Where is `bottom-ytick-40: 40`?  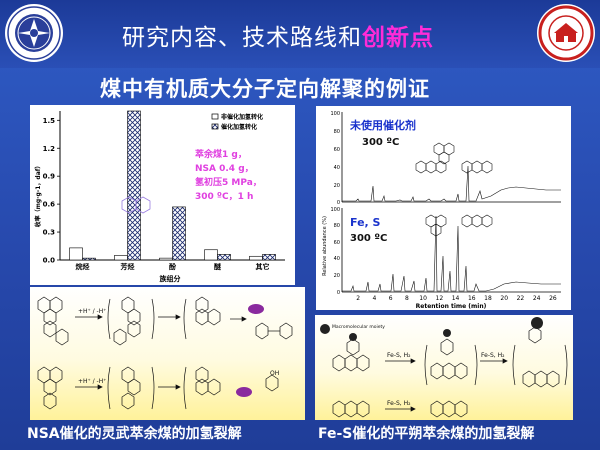
bottom-ytick-40: 40 is located at coordinates (337, 259).